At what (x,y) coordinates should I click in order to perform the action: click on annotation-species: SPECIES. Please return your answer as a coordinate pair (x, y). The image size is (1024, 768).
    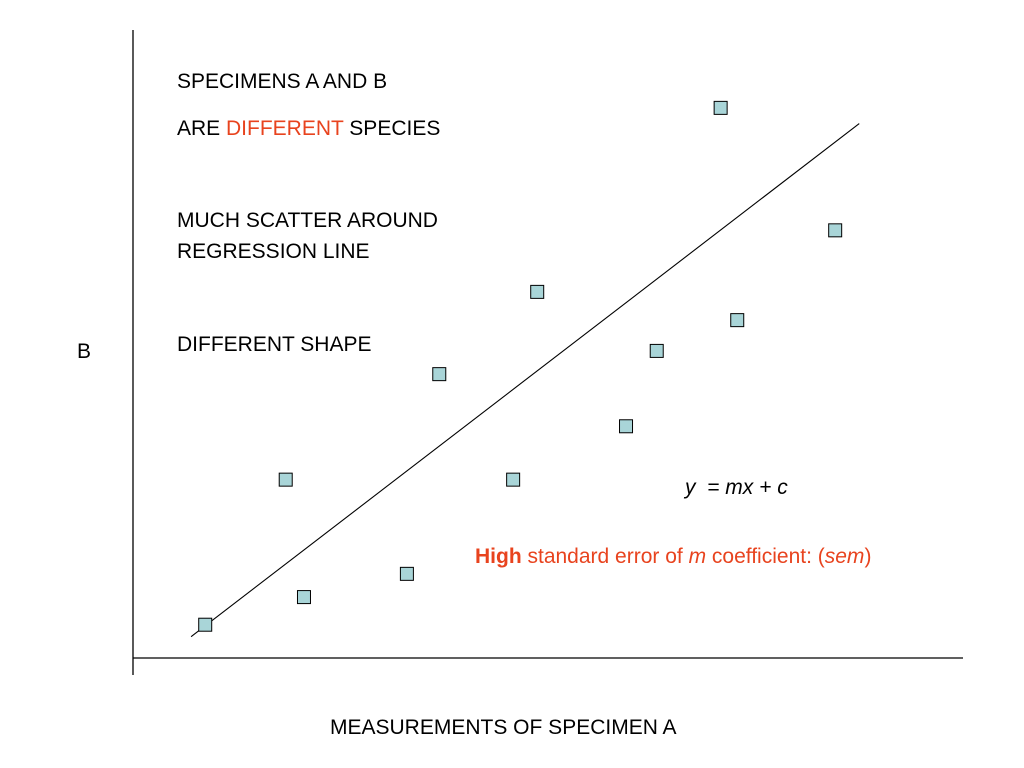
    Looking at the image, I should click on (392, 128).